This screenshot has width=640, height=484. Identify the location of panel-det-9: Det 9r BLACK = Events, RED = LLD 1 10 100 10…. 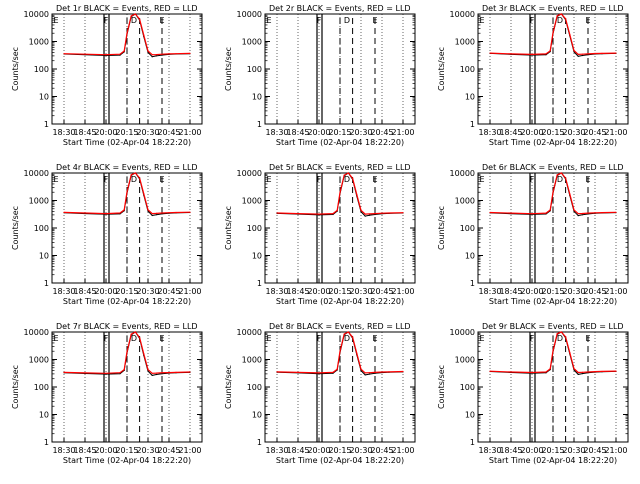
(533, 393).